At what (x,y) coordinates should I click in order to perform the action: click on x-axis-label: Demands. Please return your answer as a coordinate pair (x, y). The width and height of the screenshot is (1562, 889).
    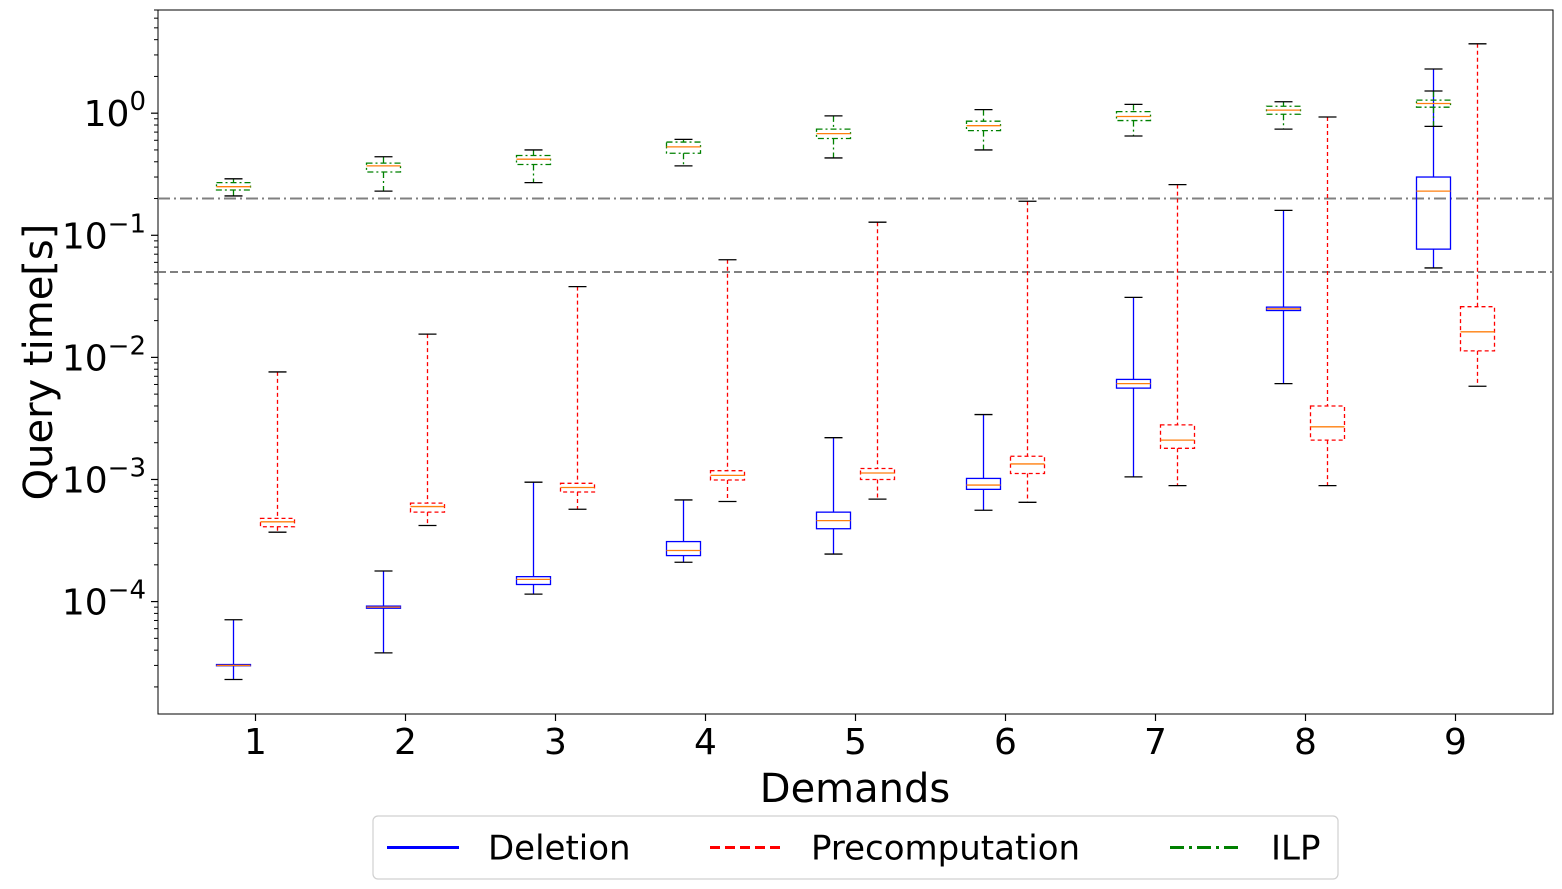
    Looking at the image, I should click on (855, 789).